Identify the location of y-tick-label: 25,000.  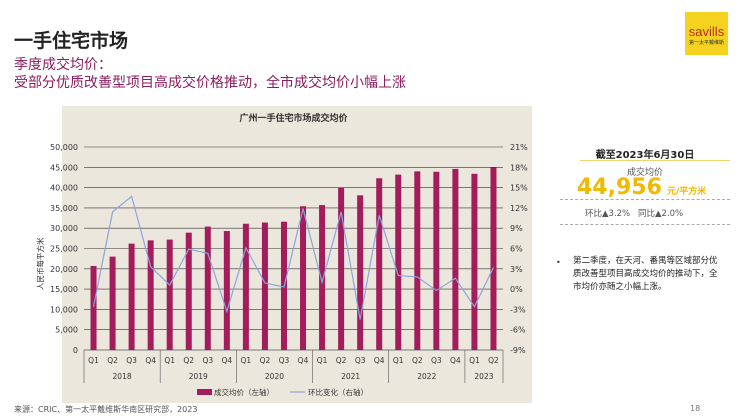
(64, 249).